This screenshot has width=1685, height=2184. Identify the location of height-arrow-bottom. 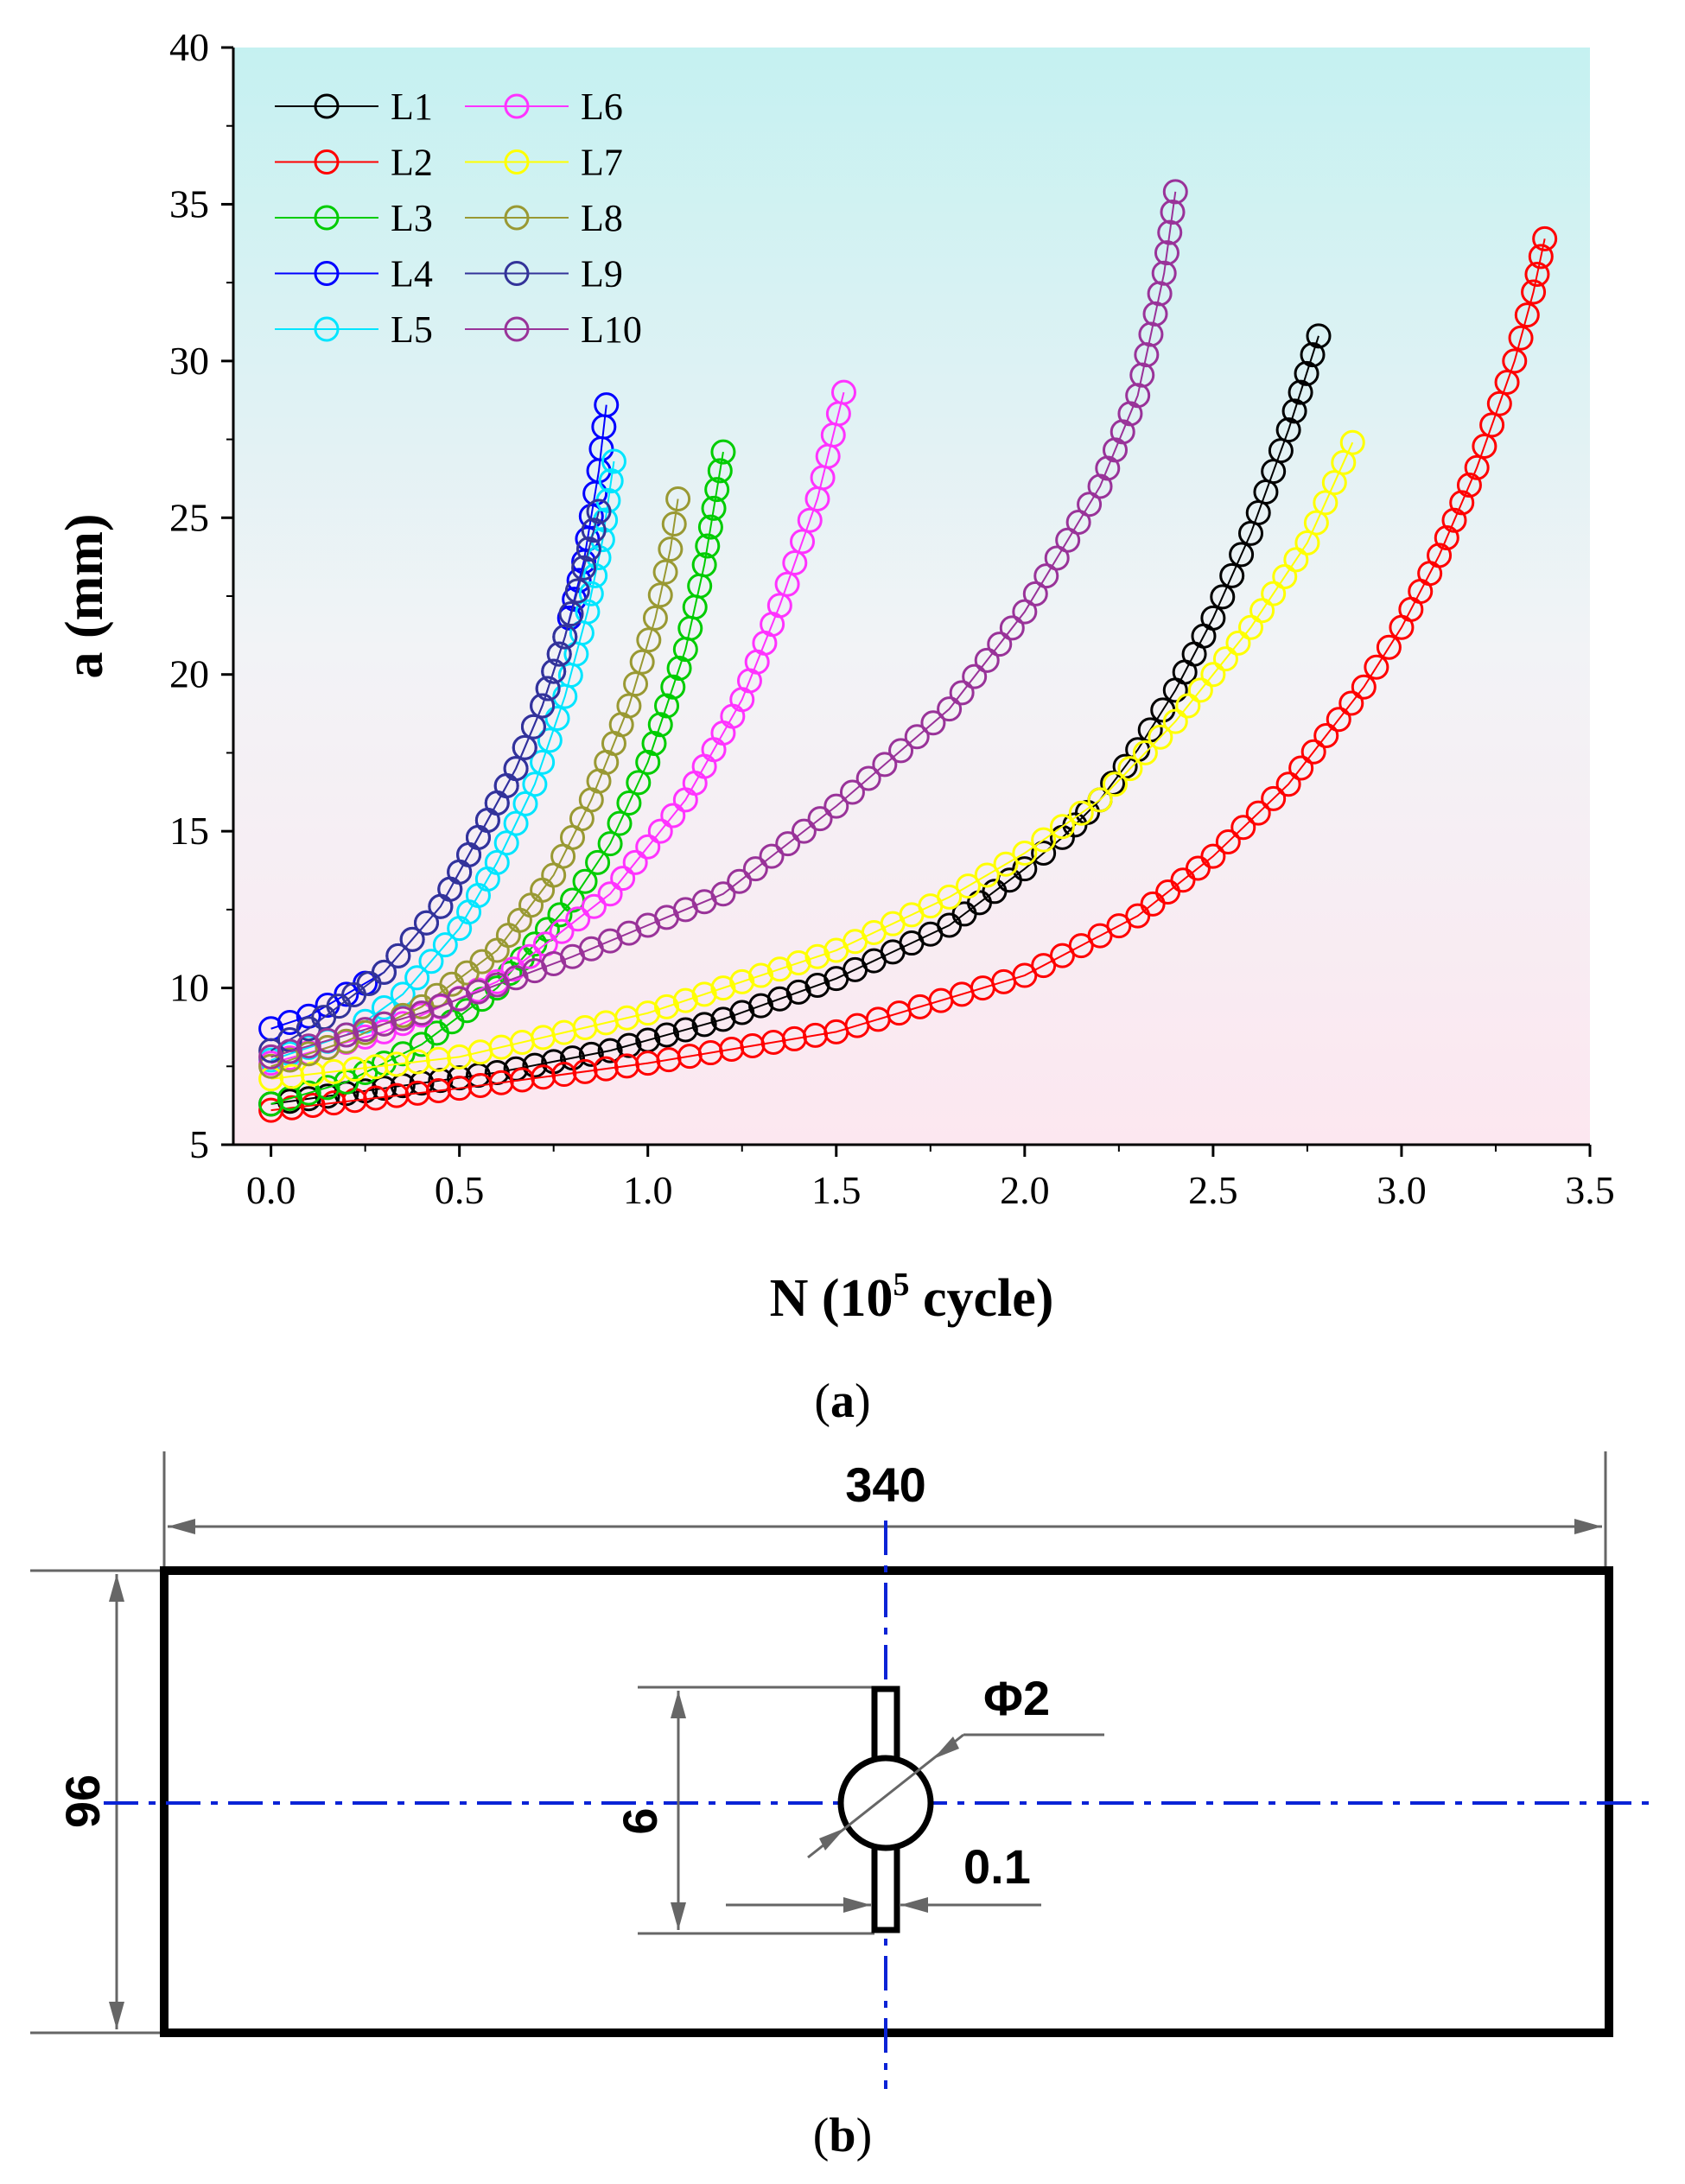
(117, 2016).